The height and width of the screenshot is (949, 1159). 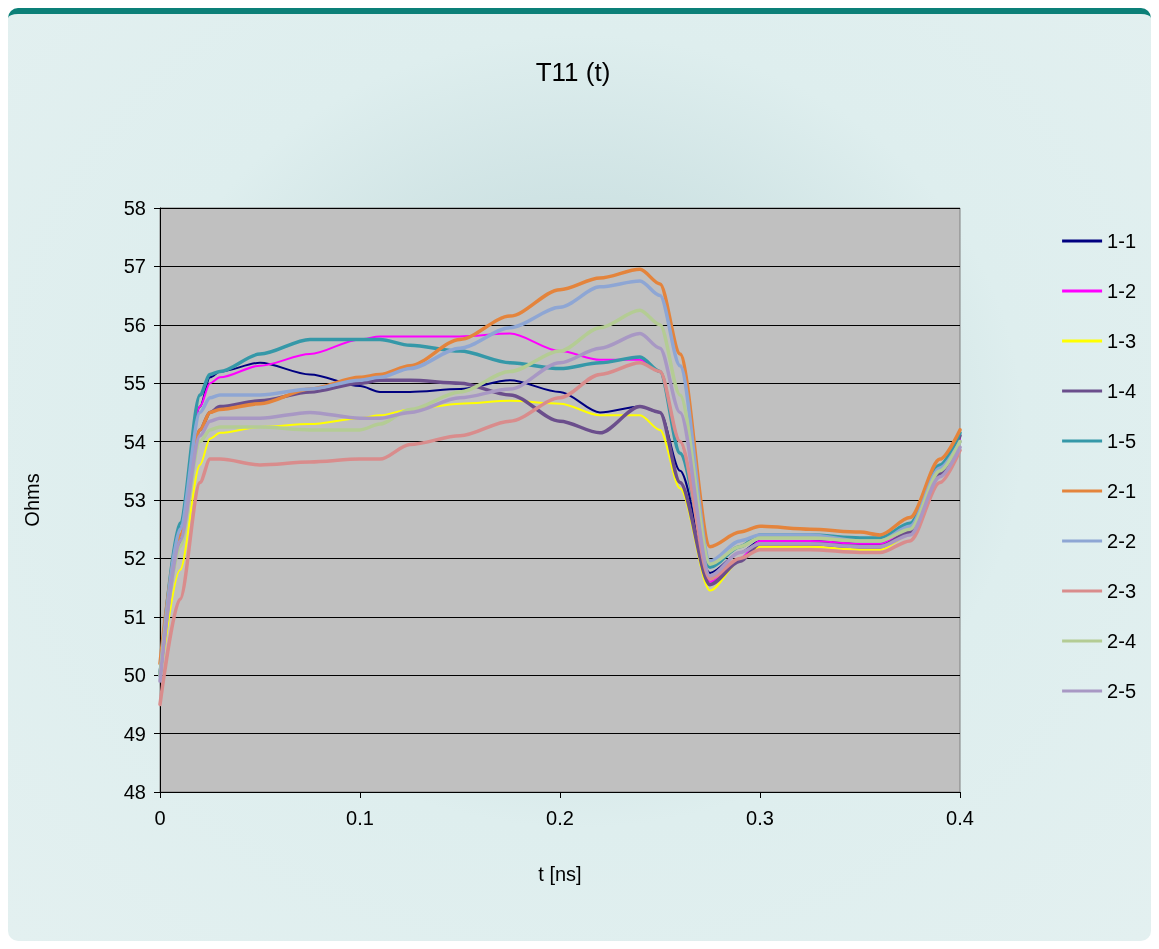 I want to click on y-tick-label: 53, so click(x=134, y=500).